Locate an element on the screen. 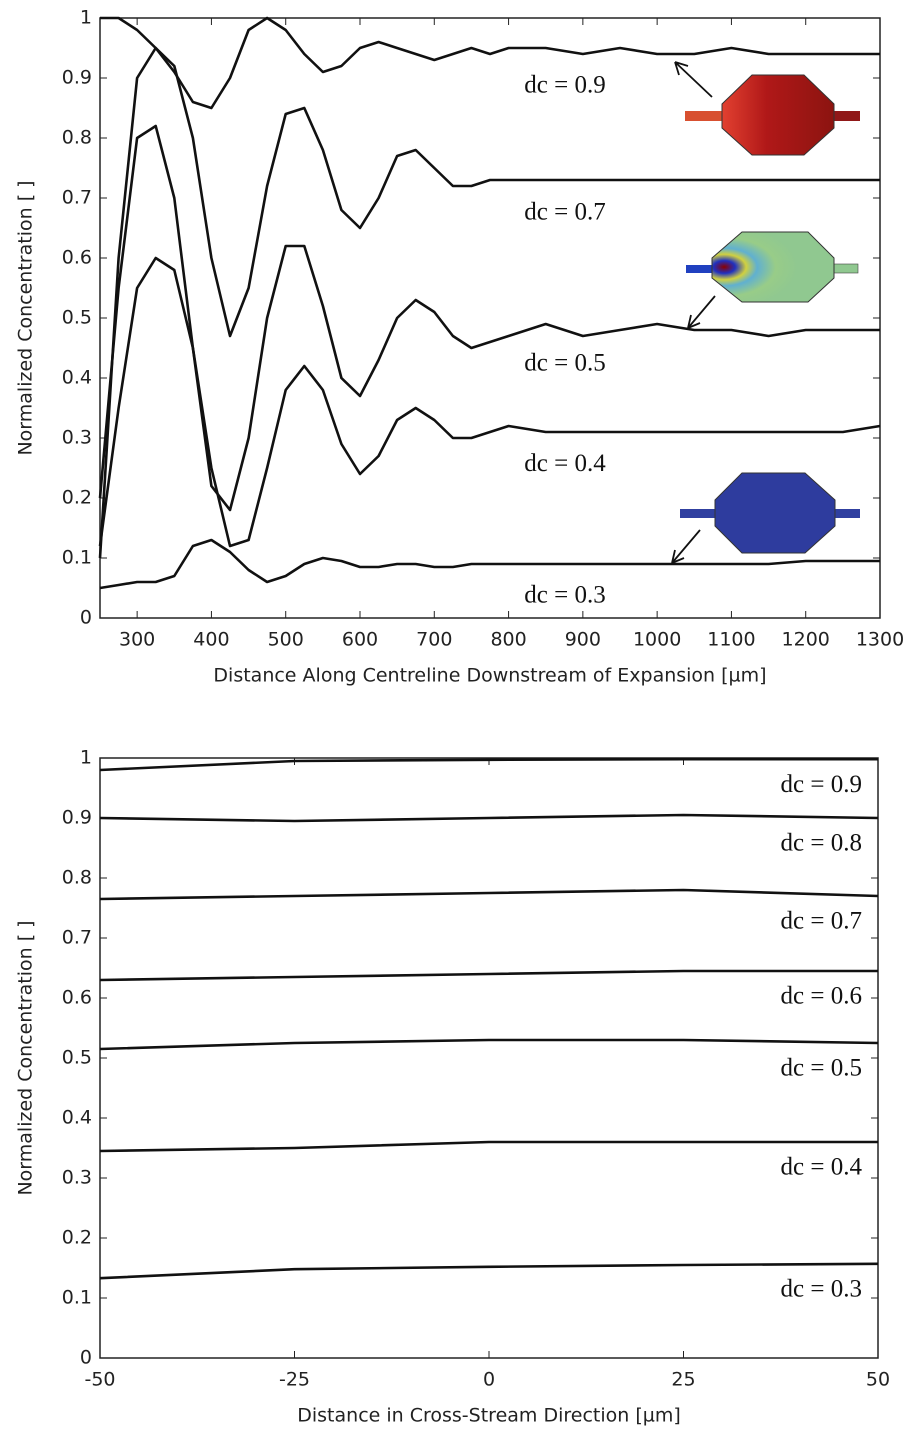  x-tick-label: 1200 is located at coordinates (806, 640).